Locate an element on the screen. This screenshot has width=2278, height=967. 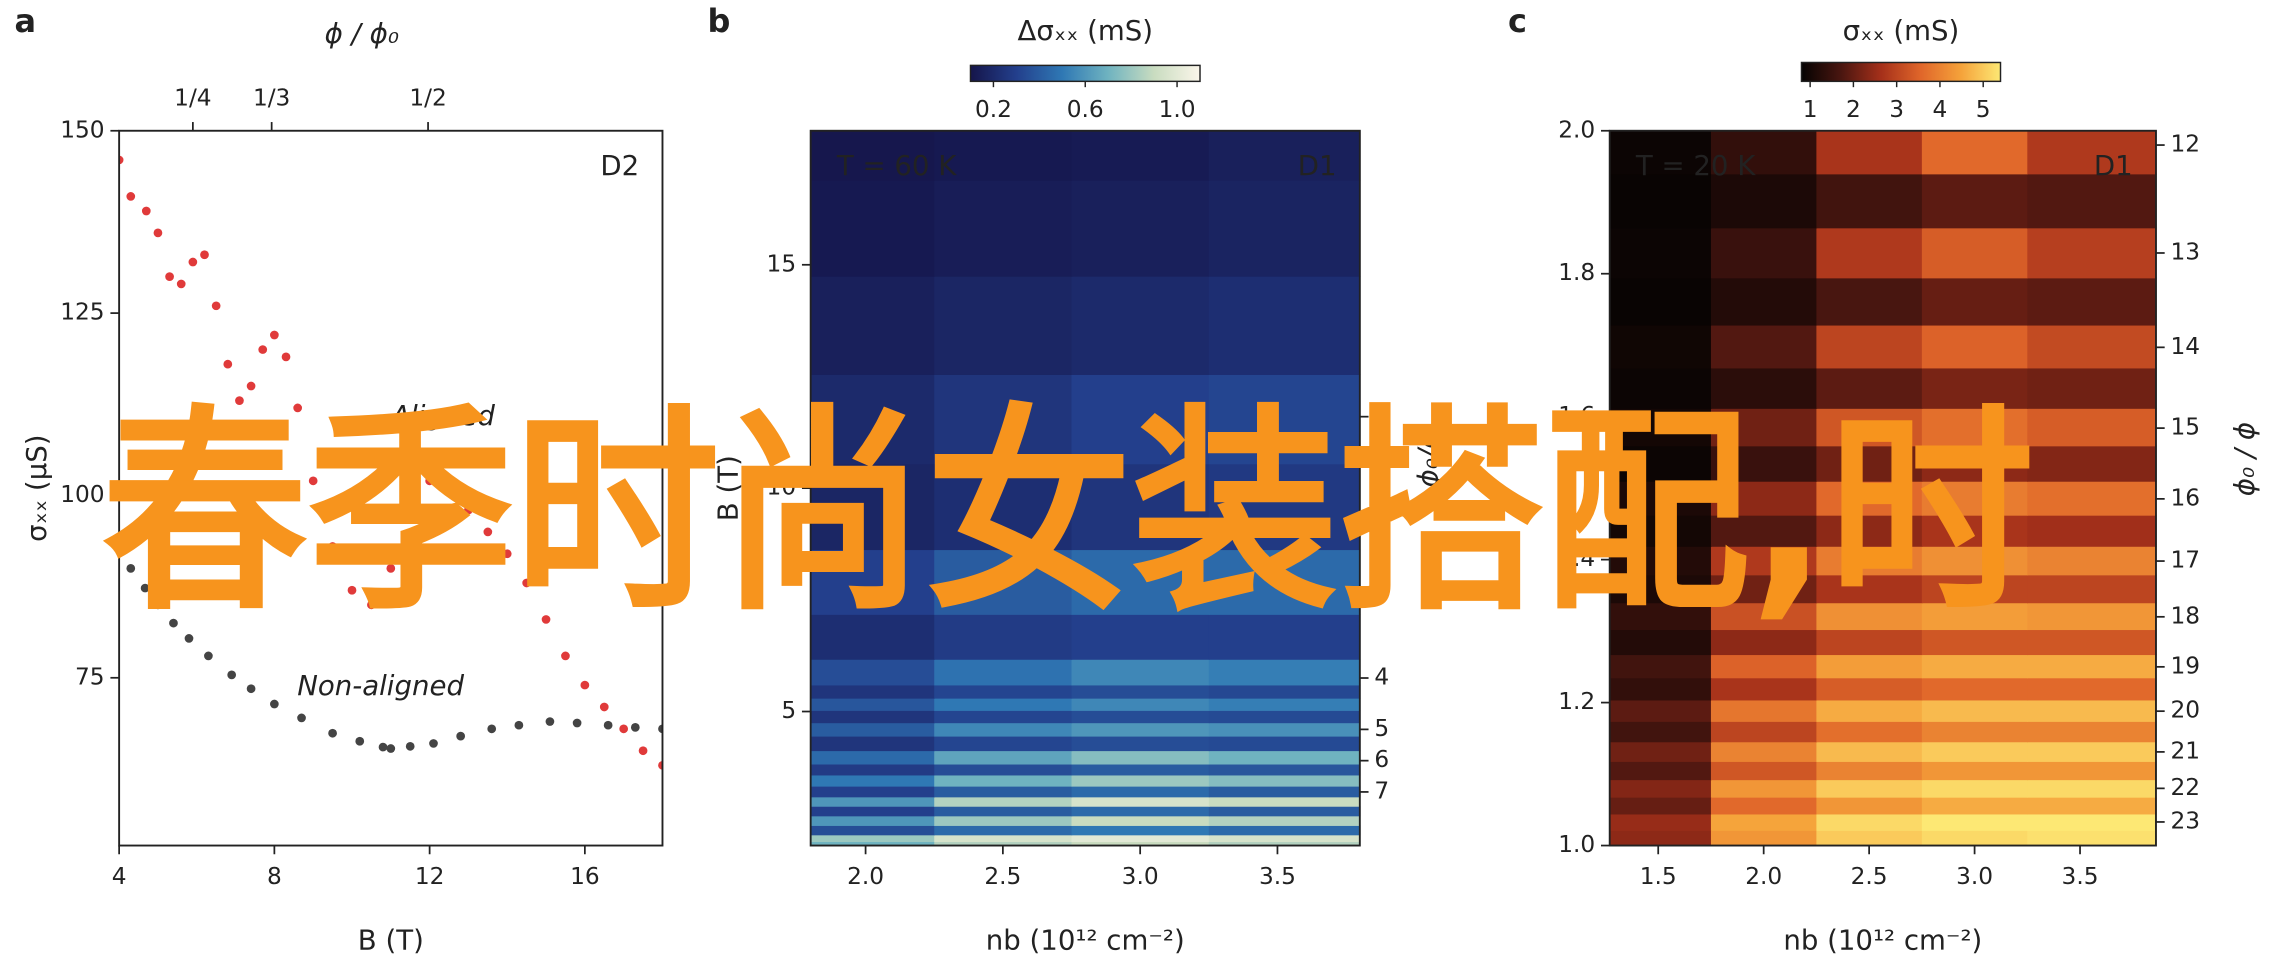
x-tick-label: 12 is located at coordinates (430, 876).